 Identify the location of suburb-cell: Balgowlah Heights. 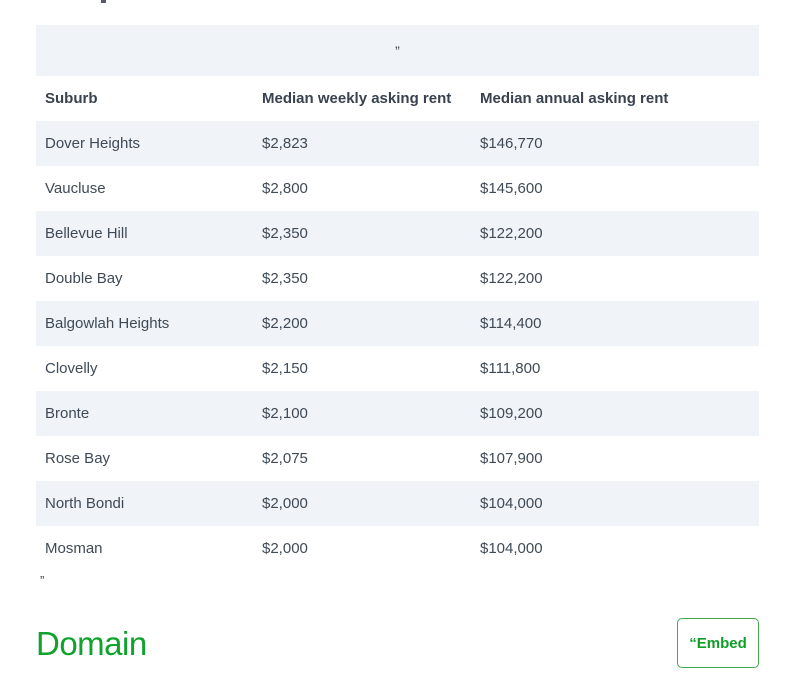
(107, 323).